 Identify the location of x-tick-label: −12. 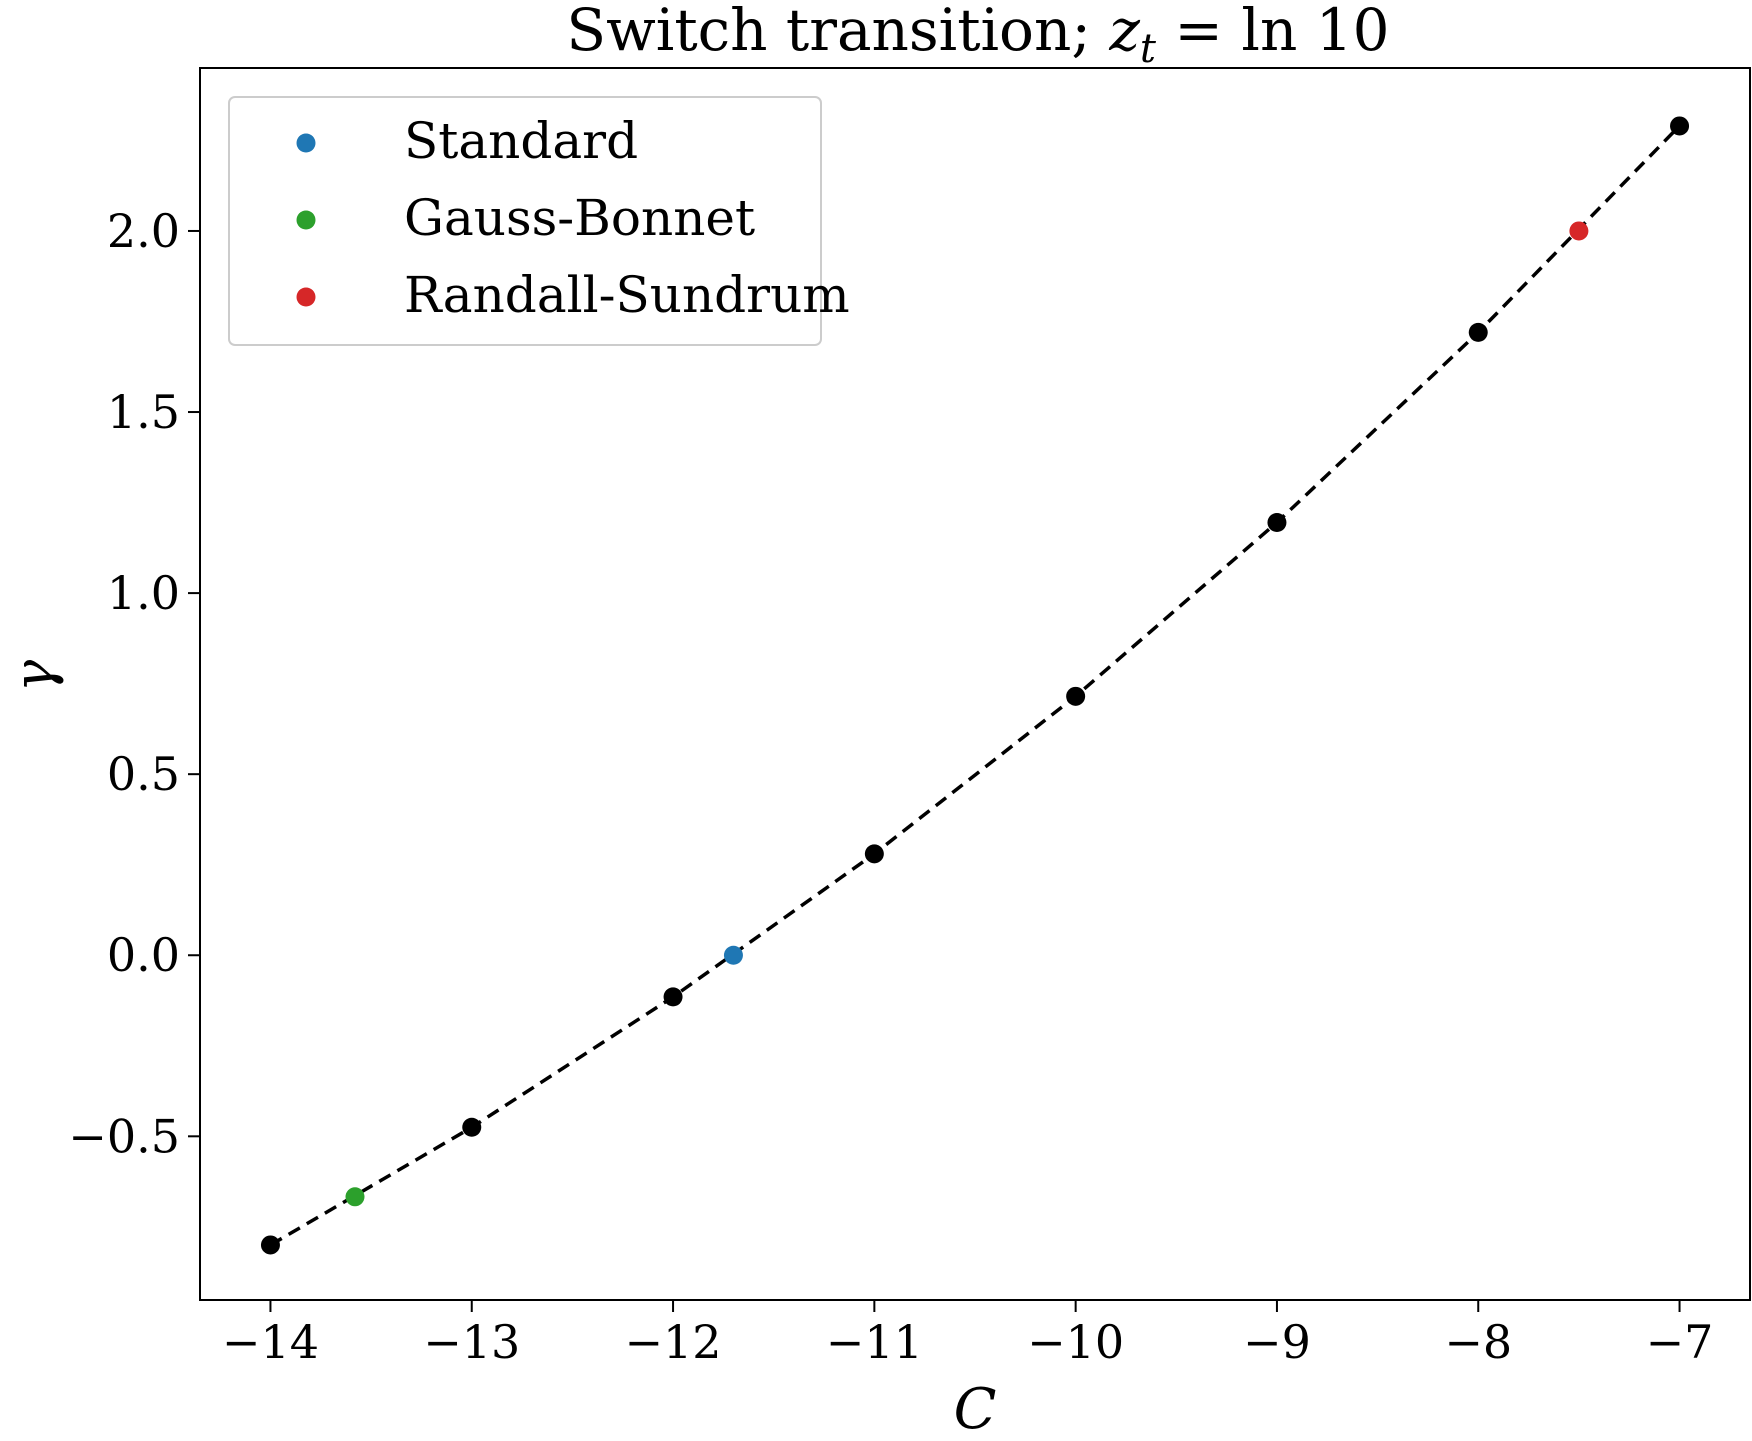
(673, 1342).